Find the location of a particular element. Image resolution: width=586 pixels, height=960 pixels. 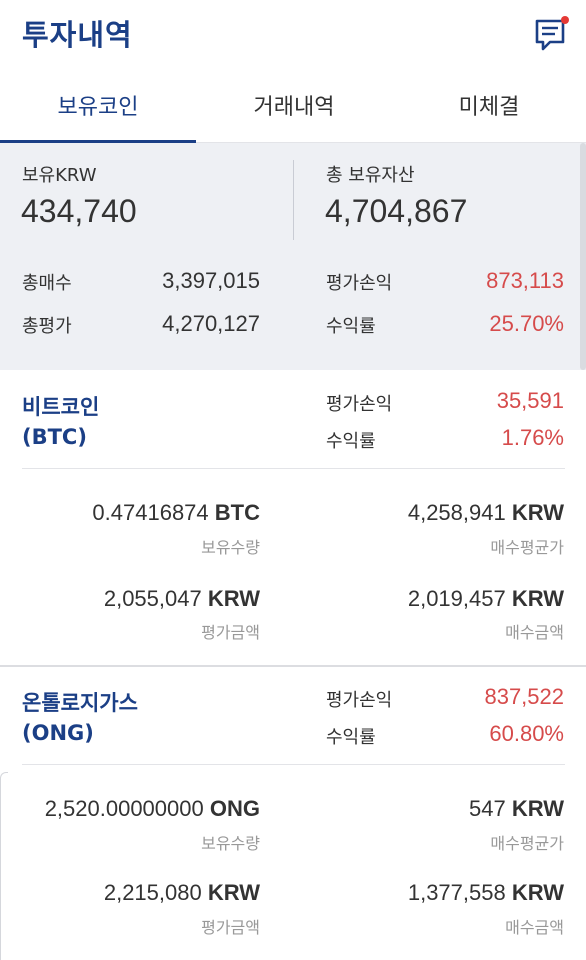

coin-return-value: 1.76% is located at coordinates (532, 437).